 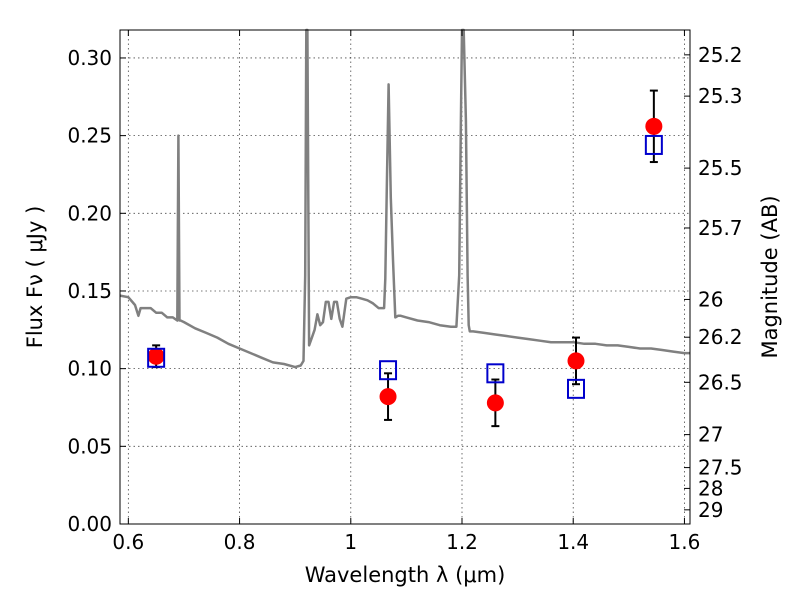 What do you see at coordinates (89, 369) in the screenshot?
I see `y-tick-label: 0.10` at bounding box center [89, 369].